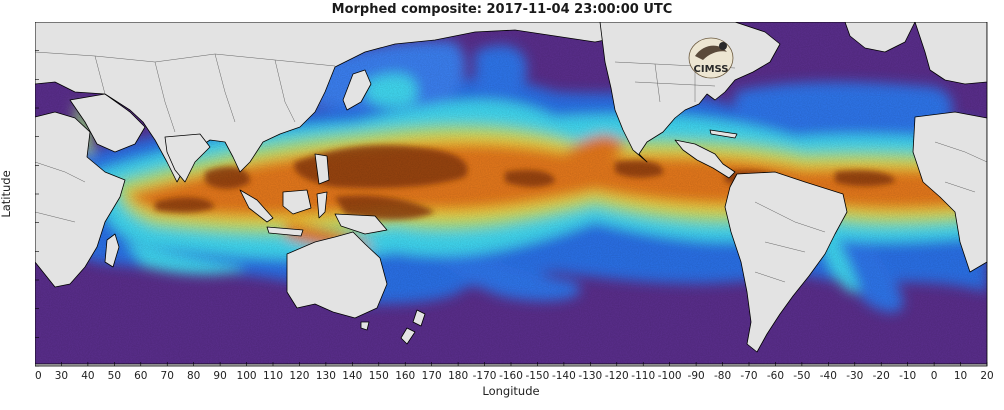 The height and width of the screenshot is (410, 1004). What do you see at coordinates (907, 376) in the screenshot?
I see `x-tick-label: -10` at bounding box center [907, 376].